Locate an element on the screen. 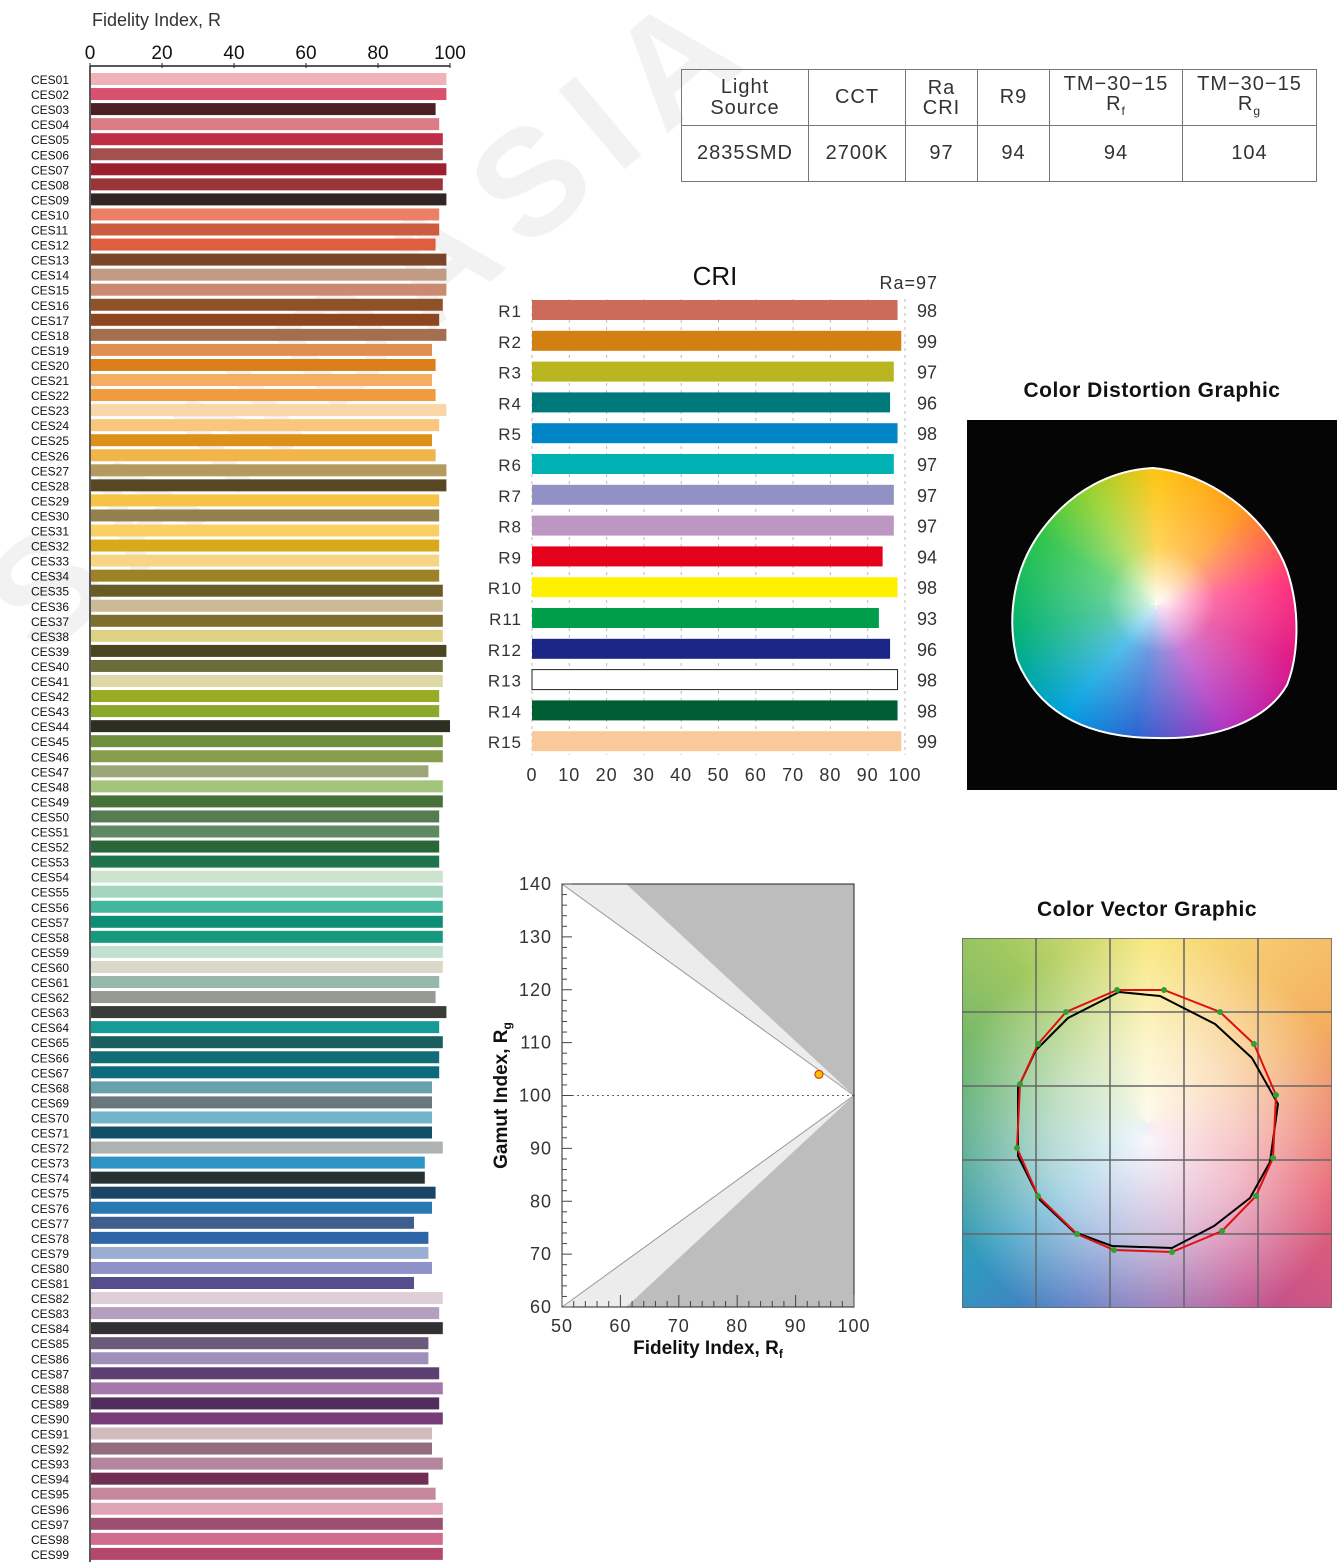 Image resolution: width=1342 pixels, height=1567 pixels. y-tick-label: 80 is located at coordinates (541, 1201).